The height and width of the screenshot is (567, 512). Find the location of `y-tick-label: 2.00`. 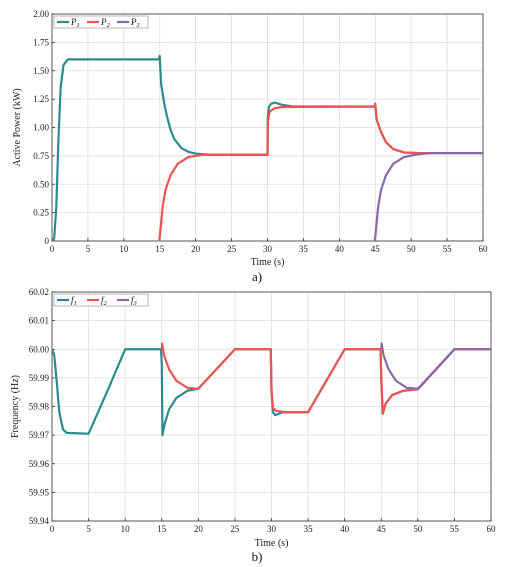

y-tick-label: 2.00 is located at coordinates (41, 14).